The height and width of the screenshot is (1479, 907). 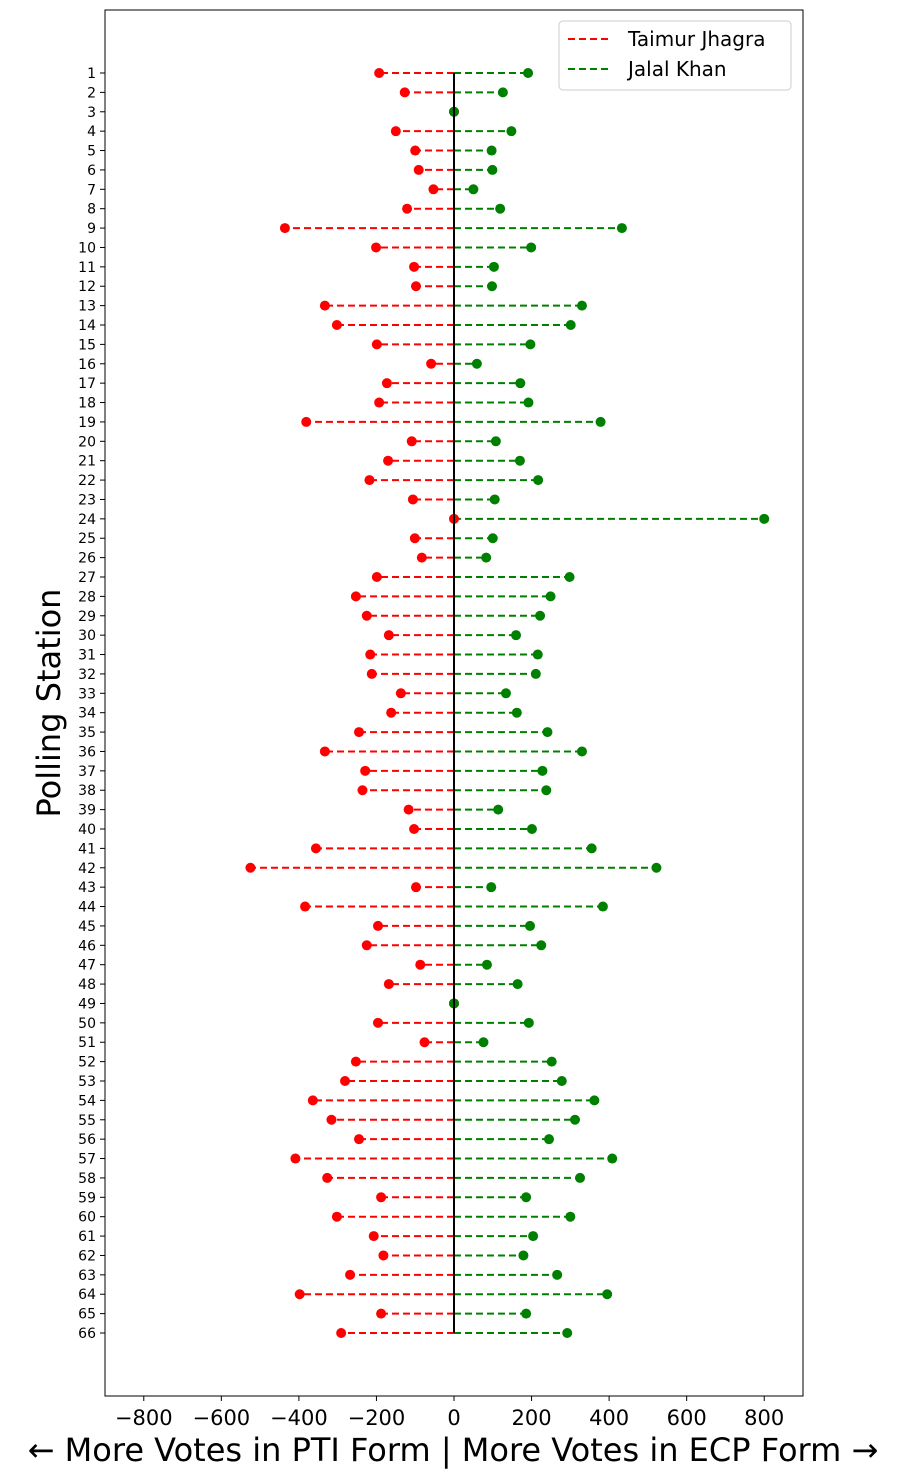 I want to click on y-tick-label: 17, so click(x=87, y=384).